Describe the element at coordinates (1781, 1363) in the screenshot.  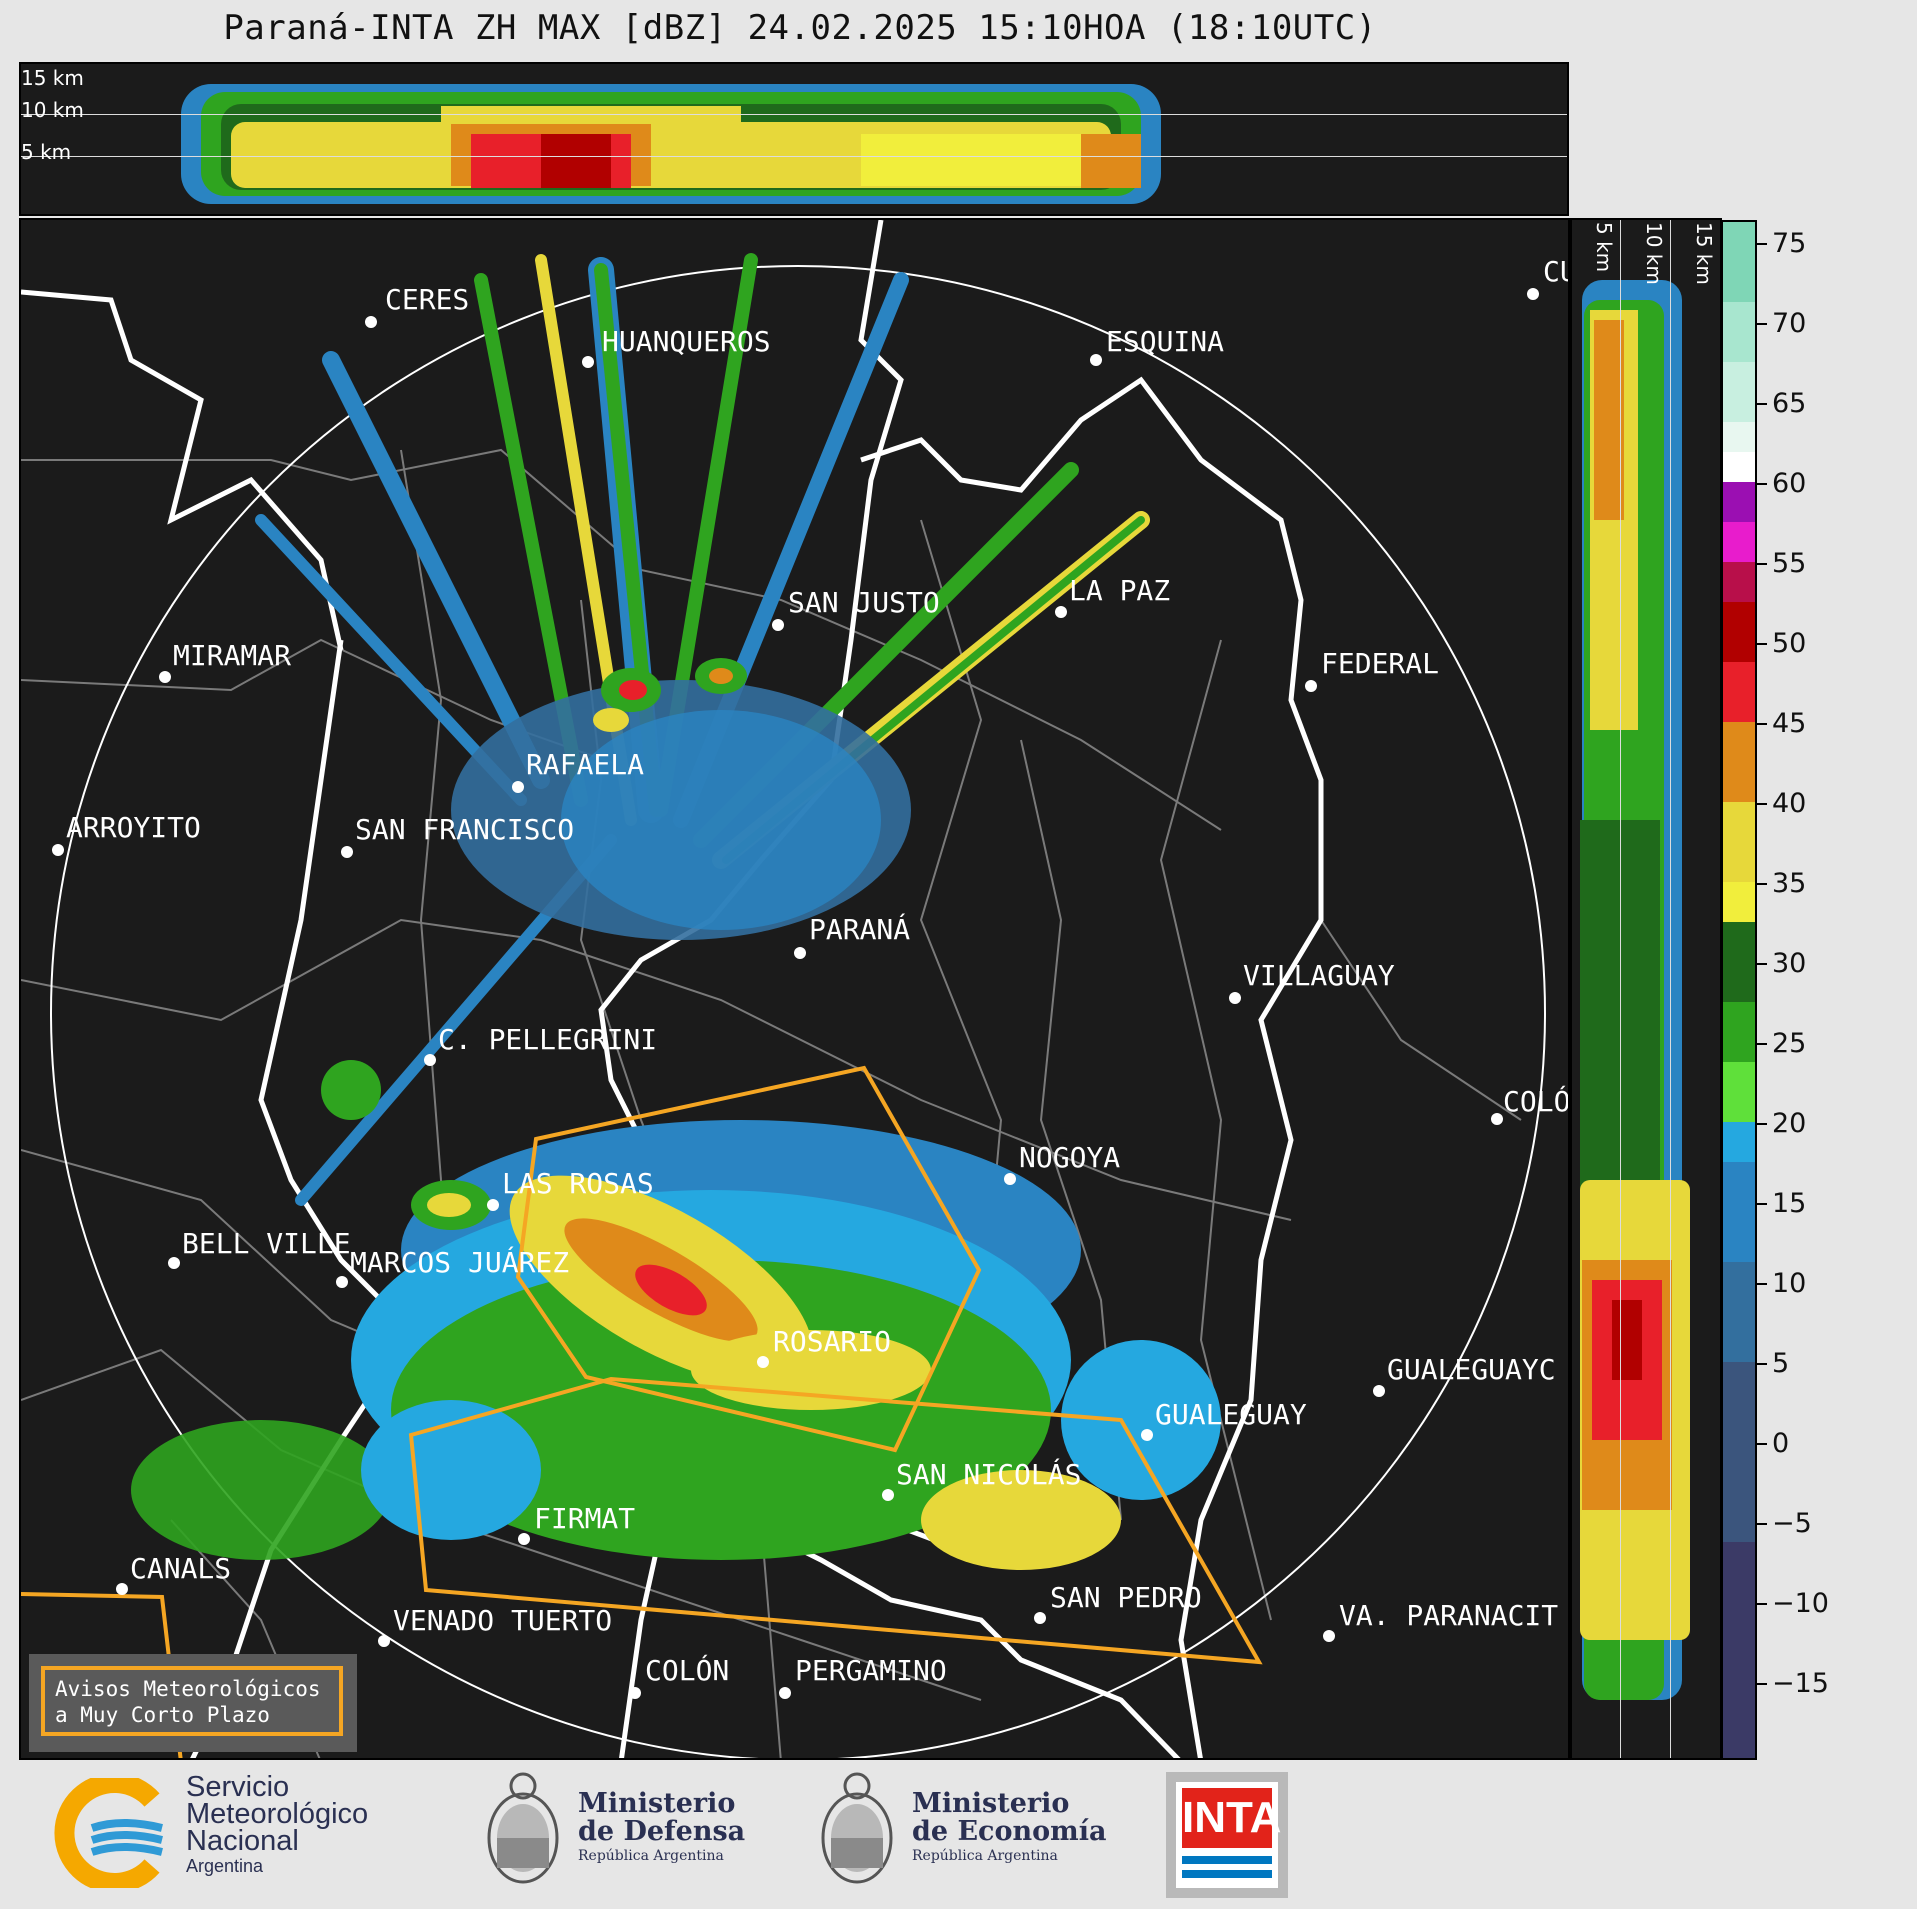
I see `colorbar-tick-label: 5` at that location.